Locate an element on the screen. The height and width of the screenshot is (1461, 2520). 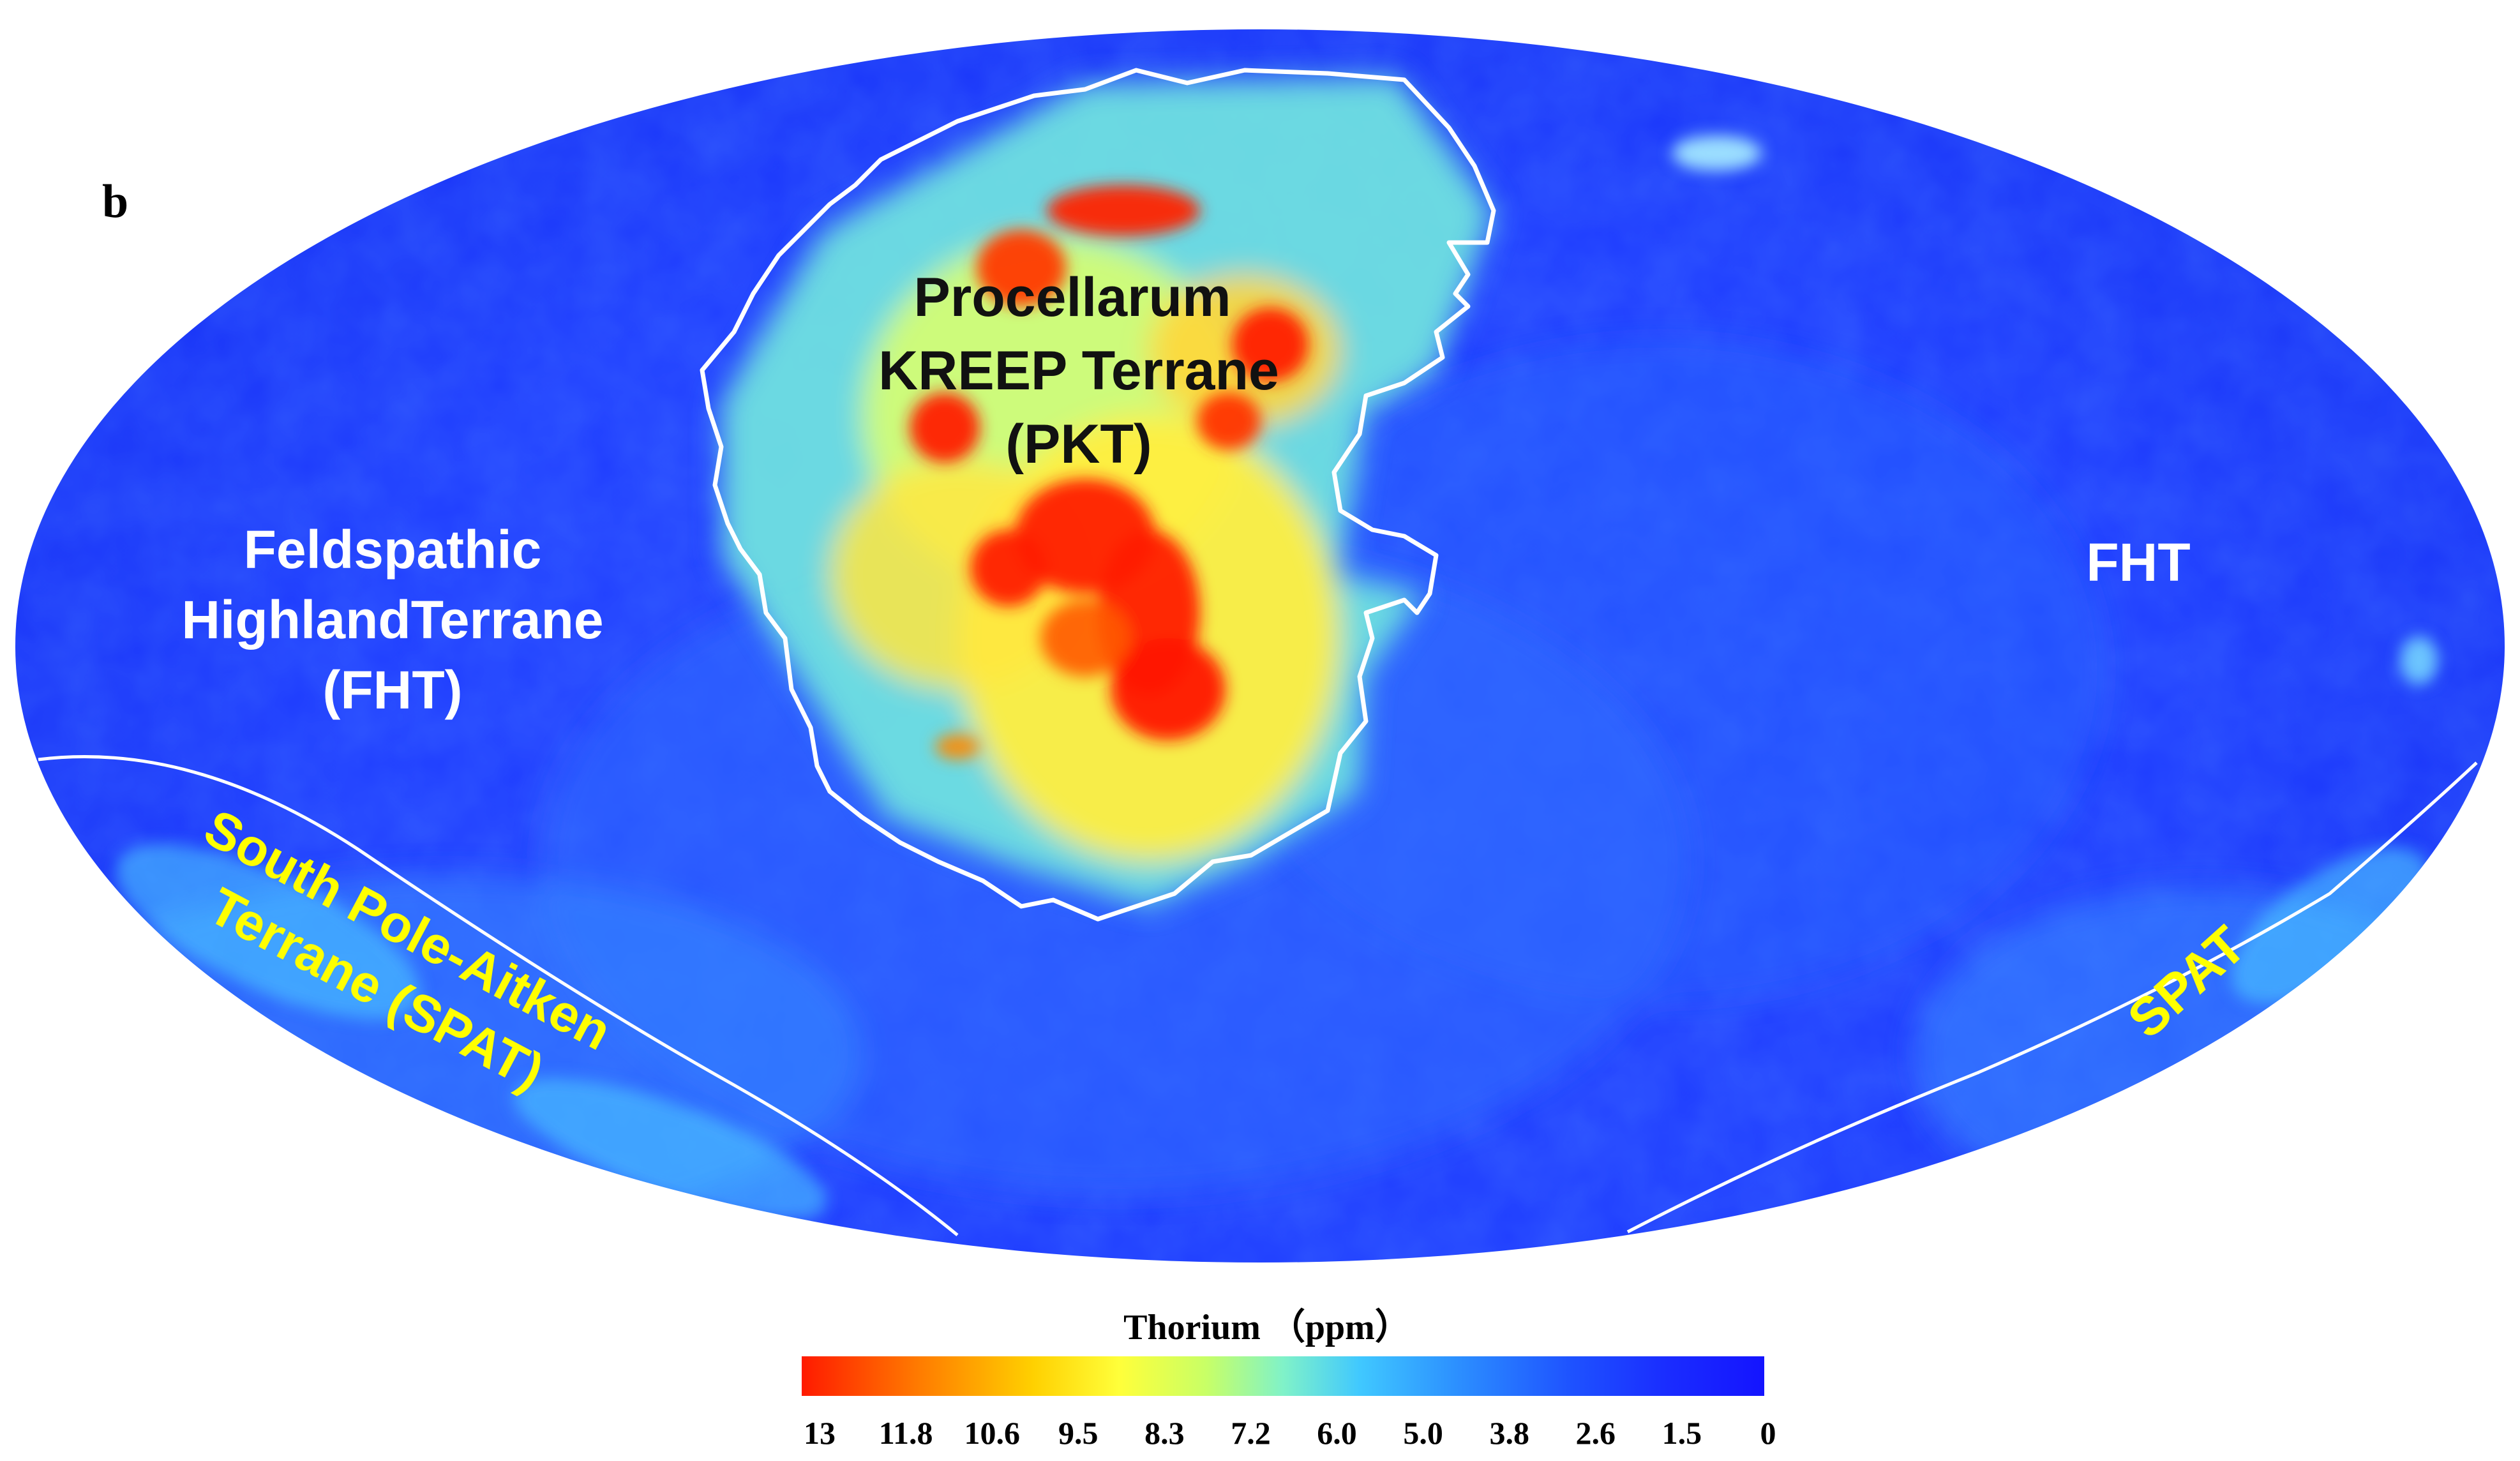
colorbar-tick-label: 11.8 is located at coordinates (906, 1433).